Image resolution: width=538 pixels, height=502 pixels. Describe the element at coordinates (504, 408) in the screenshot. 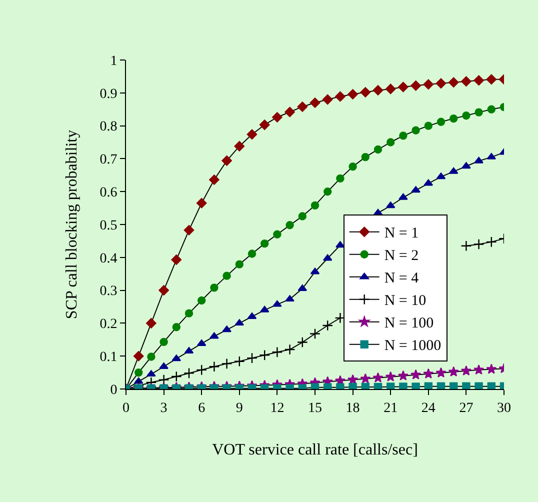

I see `x-tick-label: 30` at that location.